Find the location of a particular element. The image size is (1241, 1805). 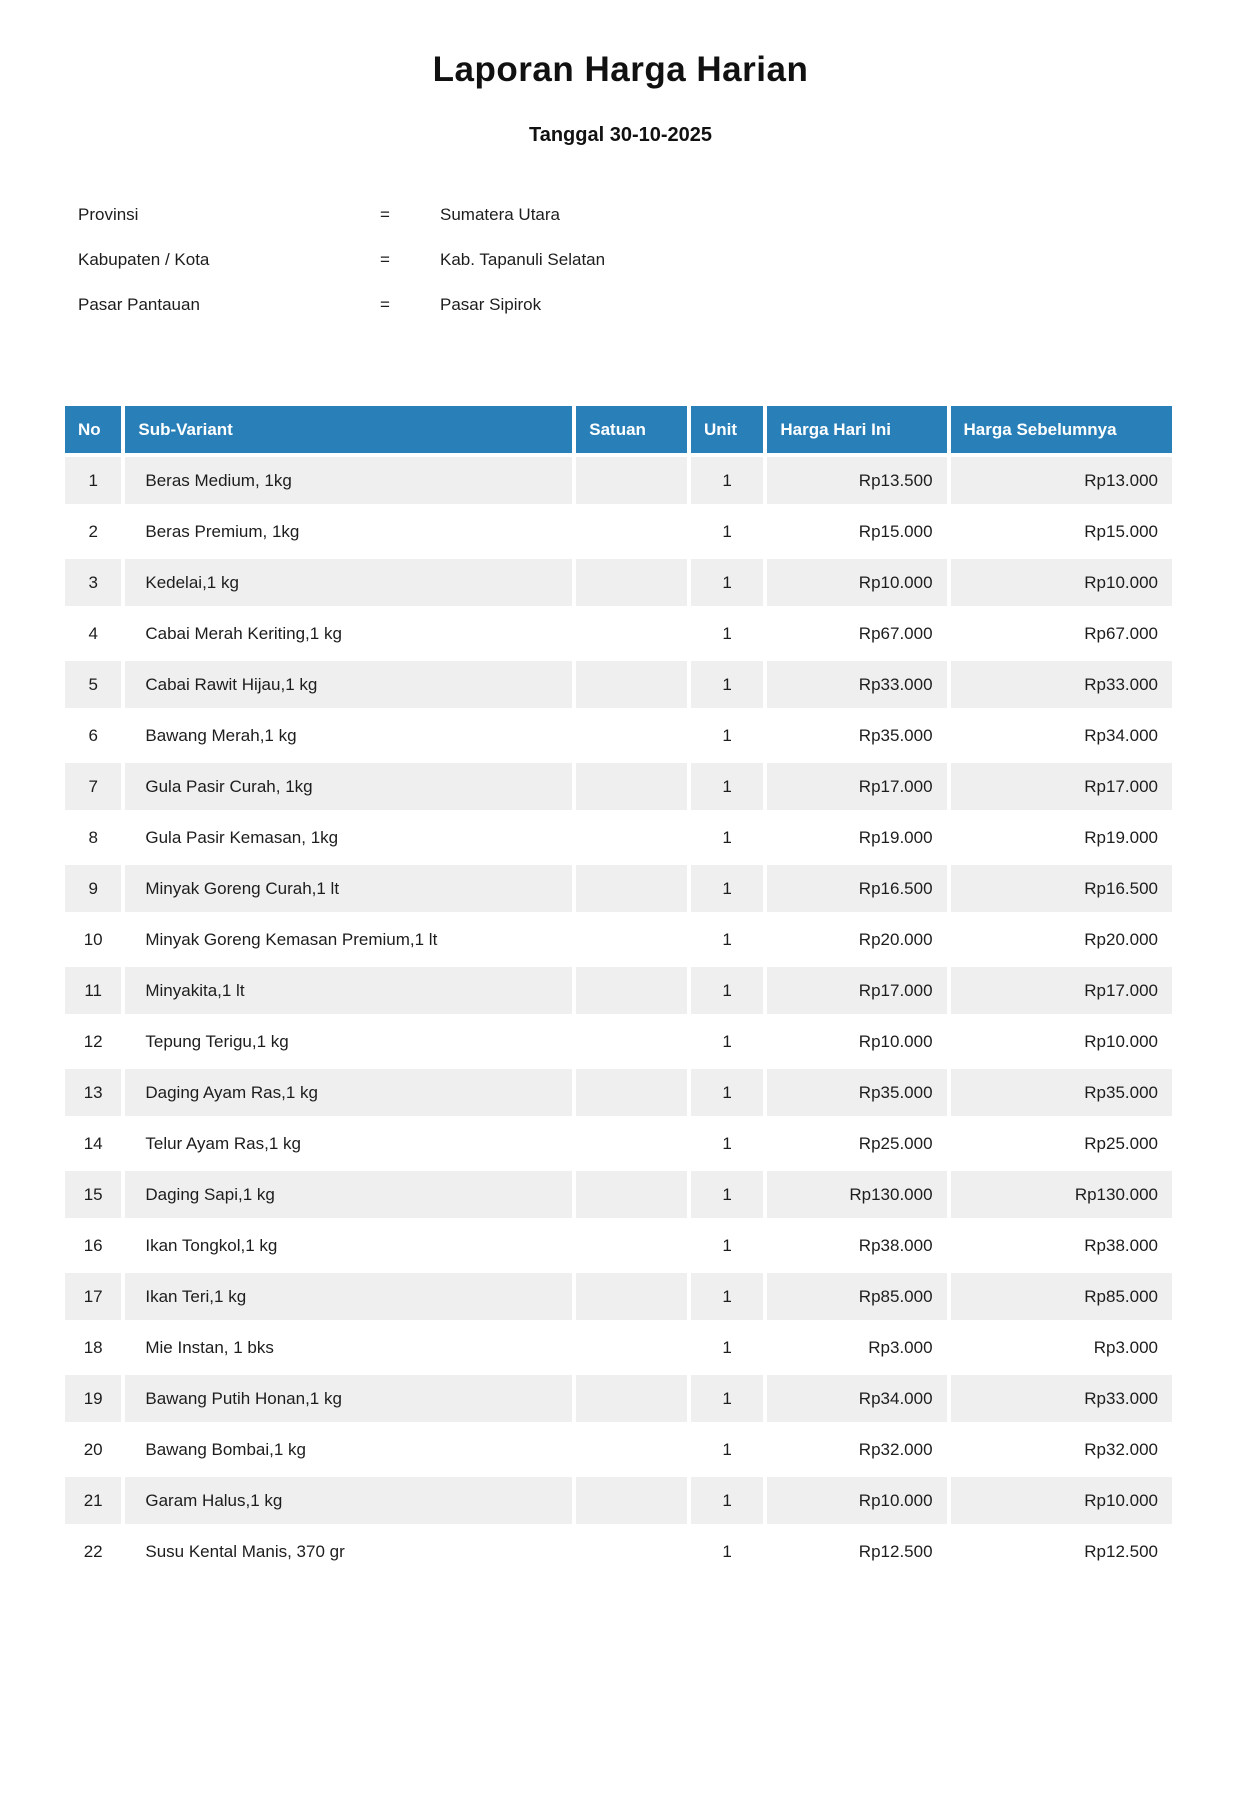

table-row: 2 Beras Premium, 1kg 1 Rp15.000 Rp15.000 is located at coordinates (618, 531).